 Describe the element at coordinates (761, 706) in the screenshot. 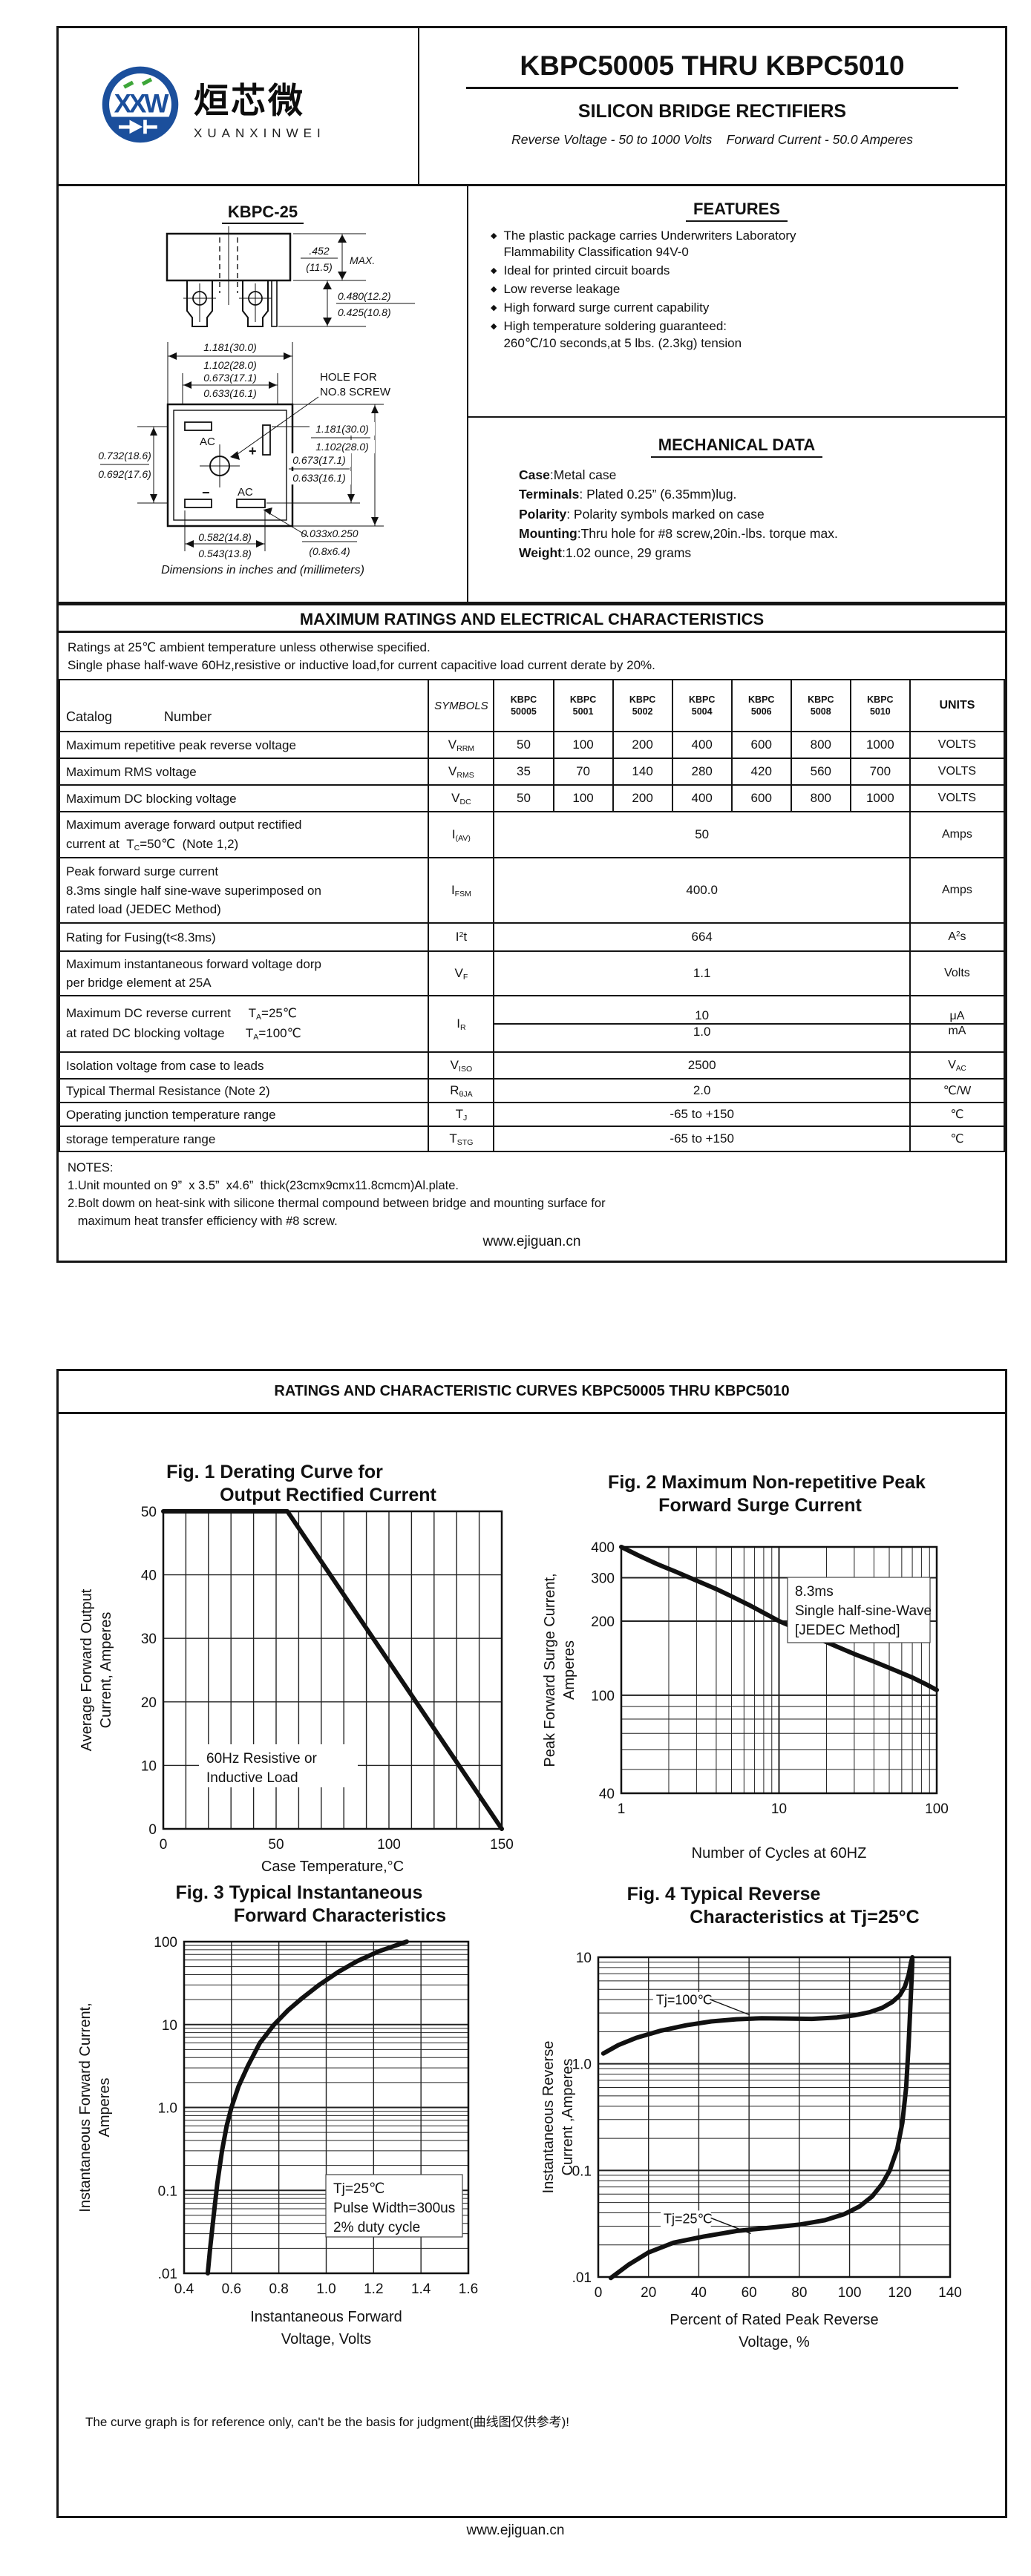

I see `col-header-part: KBPC 5006` at that location.